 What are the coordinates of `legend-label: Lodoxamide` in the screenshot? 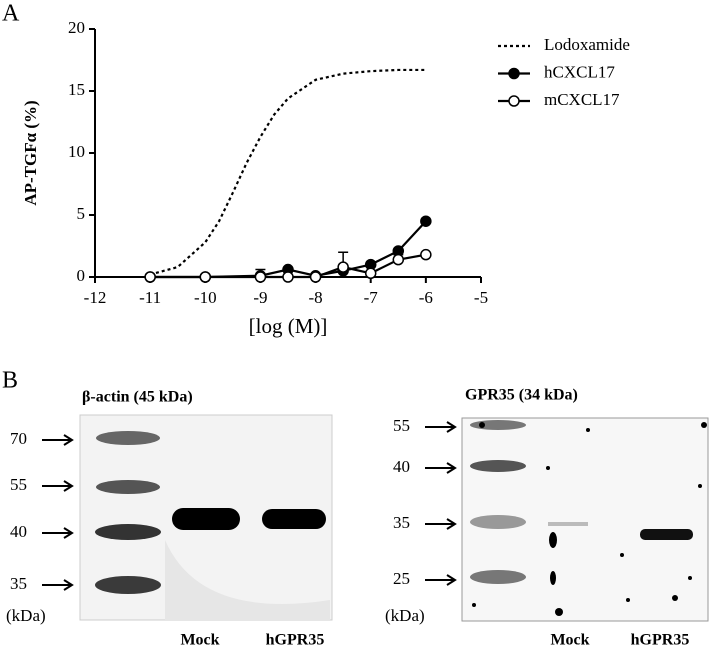 It's located at (587, 44).